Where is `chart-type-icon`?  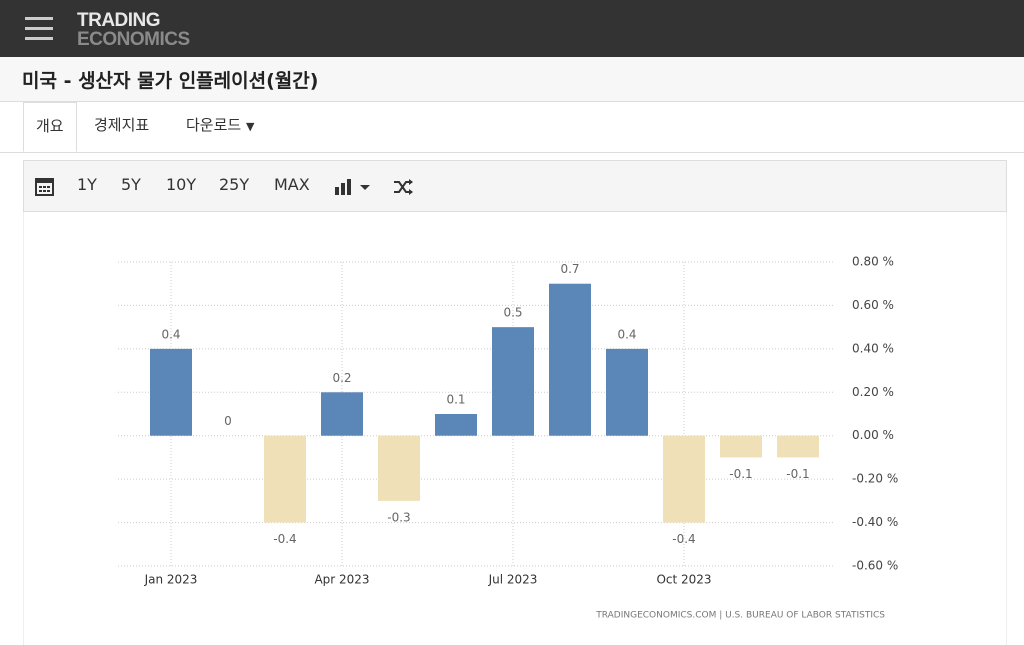
chart-type-icon is located at coordinates (354, 187).